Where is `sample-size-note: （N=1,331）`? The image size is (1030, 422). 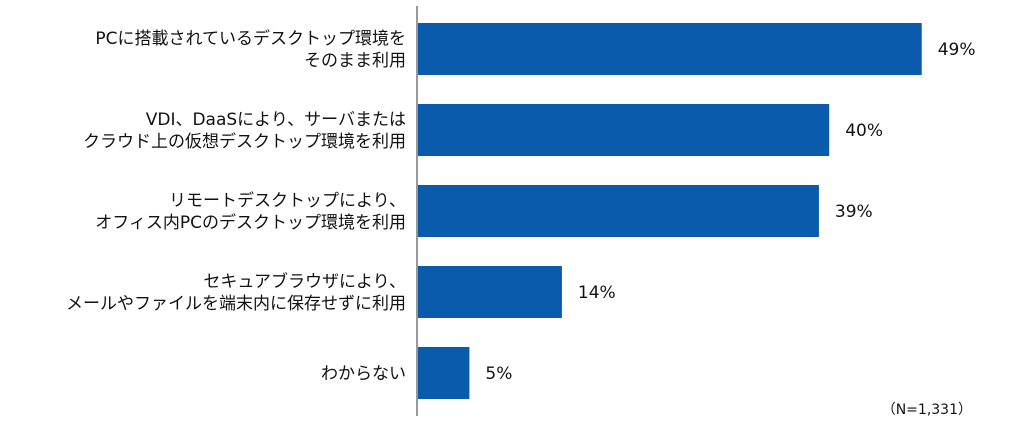
sample-size-note: （N=1,331） is located at coordinates (927, 410).